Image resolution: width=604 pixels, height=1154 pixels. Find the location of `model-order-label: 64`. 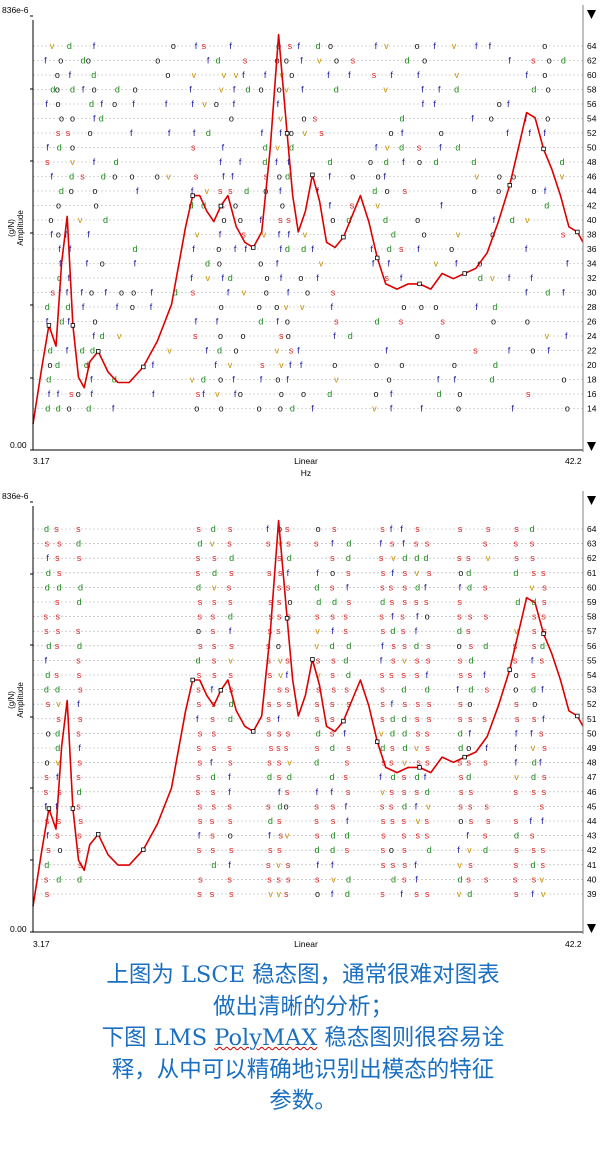

model-order-label: 64 is located at coordinates (592, 46).